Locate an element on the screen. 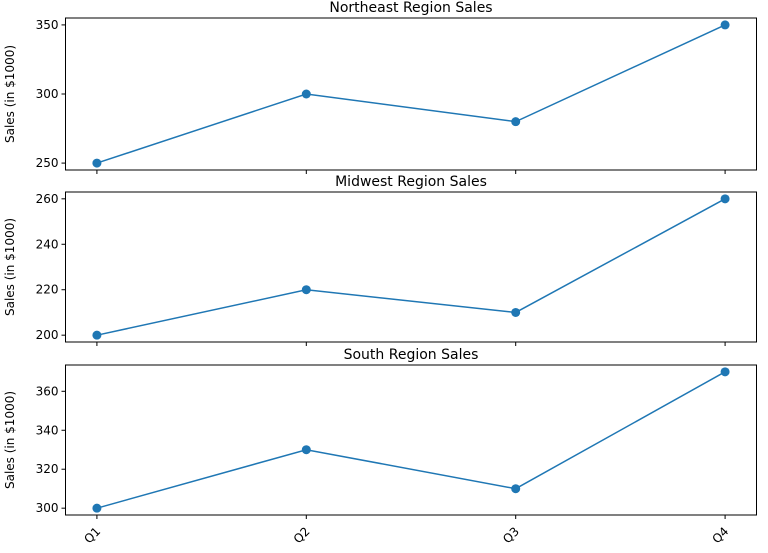 The height and width of the screenshot is (553, 768). chart-title: South Region Sales is located at coordinates (411, 355).